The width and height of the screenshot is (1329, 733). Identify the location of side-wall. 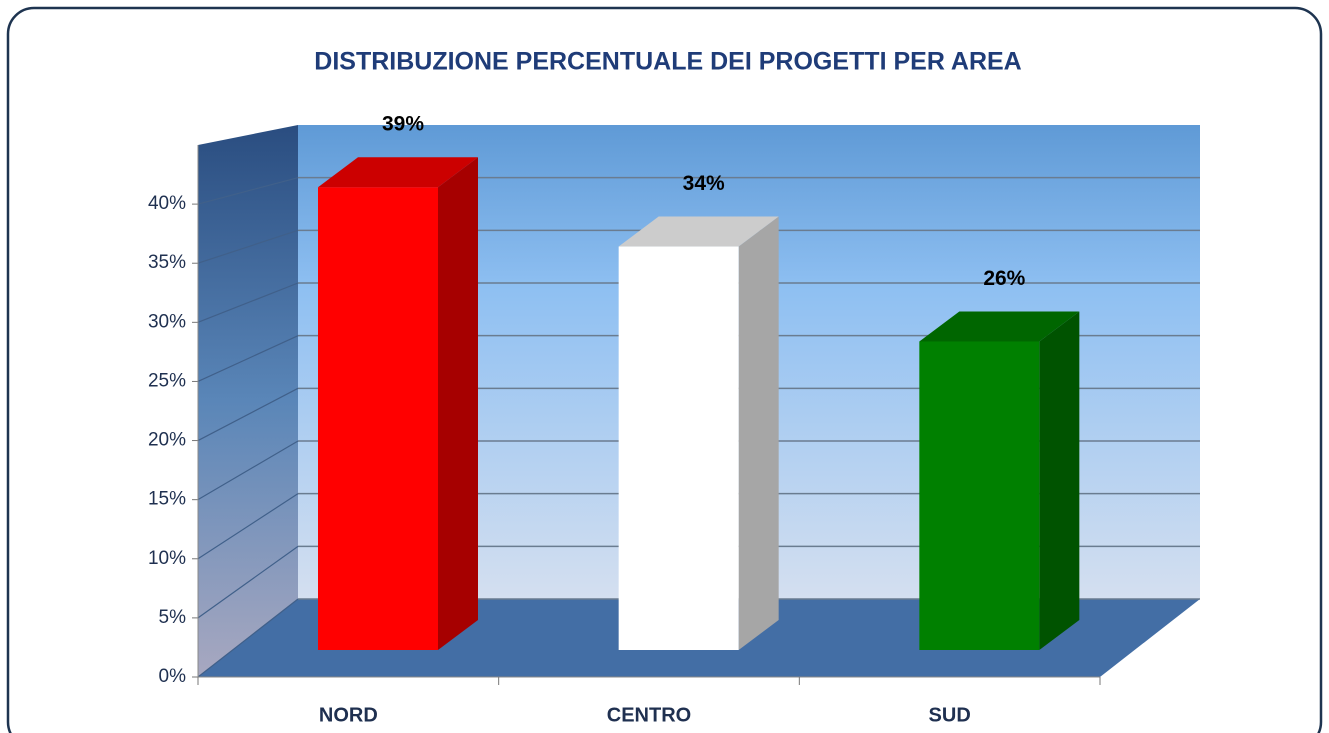
(248, 401).